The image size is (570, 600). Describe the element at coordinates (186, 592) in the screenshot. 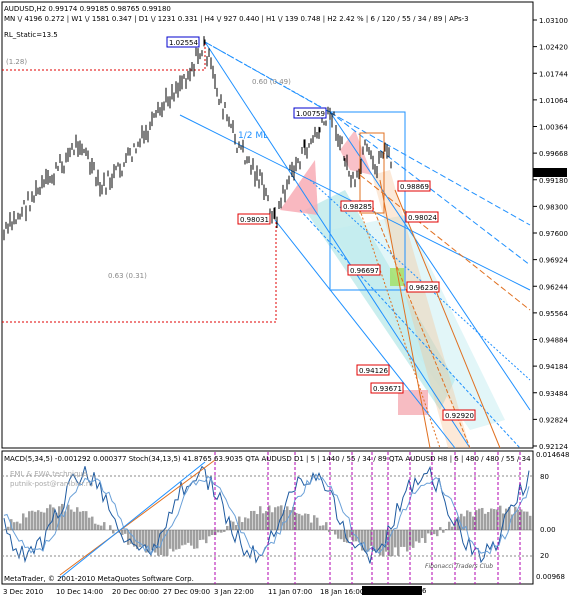

I see `time-label: 27 Dec 09:00` at that location.